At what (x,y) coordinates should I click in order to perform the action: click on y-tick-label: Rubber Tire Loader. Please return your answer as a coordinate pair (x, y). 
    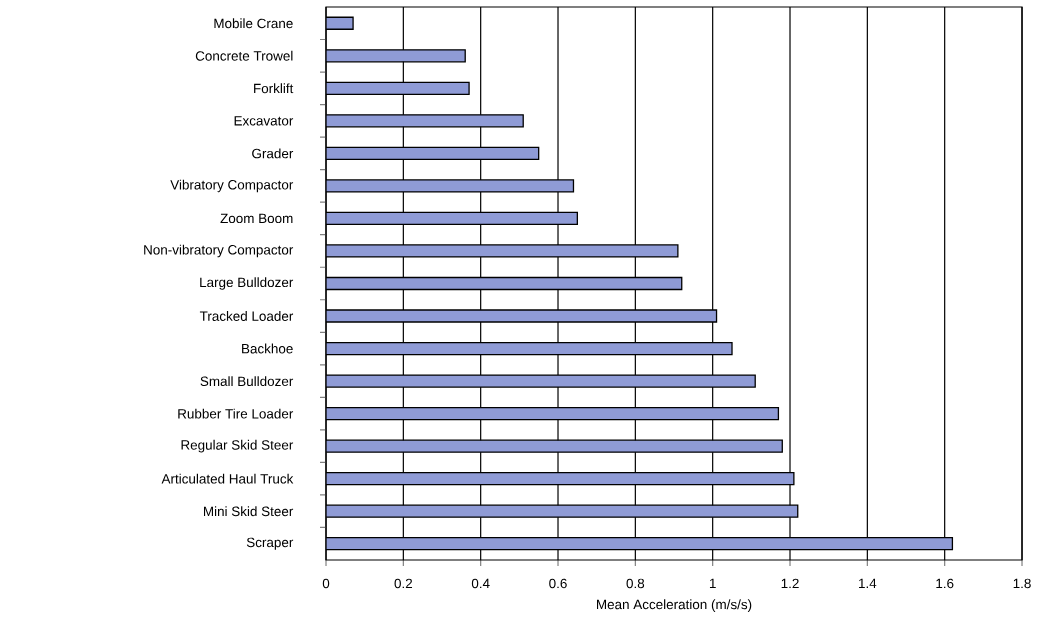
    Looking at the image, I should click on (236, 413).